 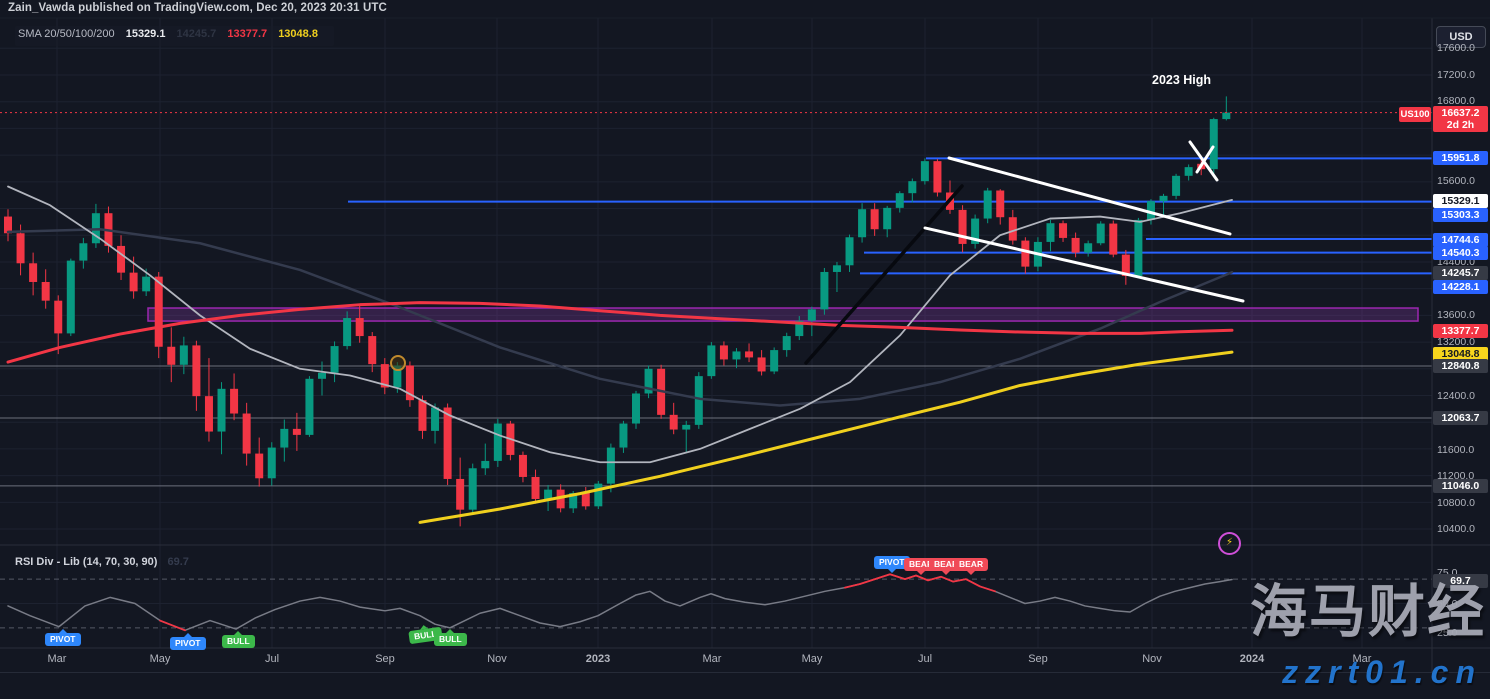 I want to click on price-axis-label: 17200.0, so click(x=1456, y=75).